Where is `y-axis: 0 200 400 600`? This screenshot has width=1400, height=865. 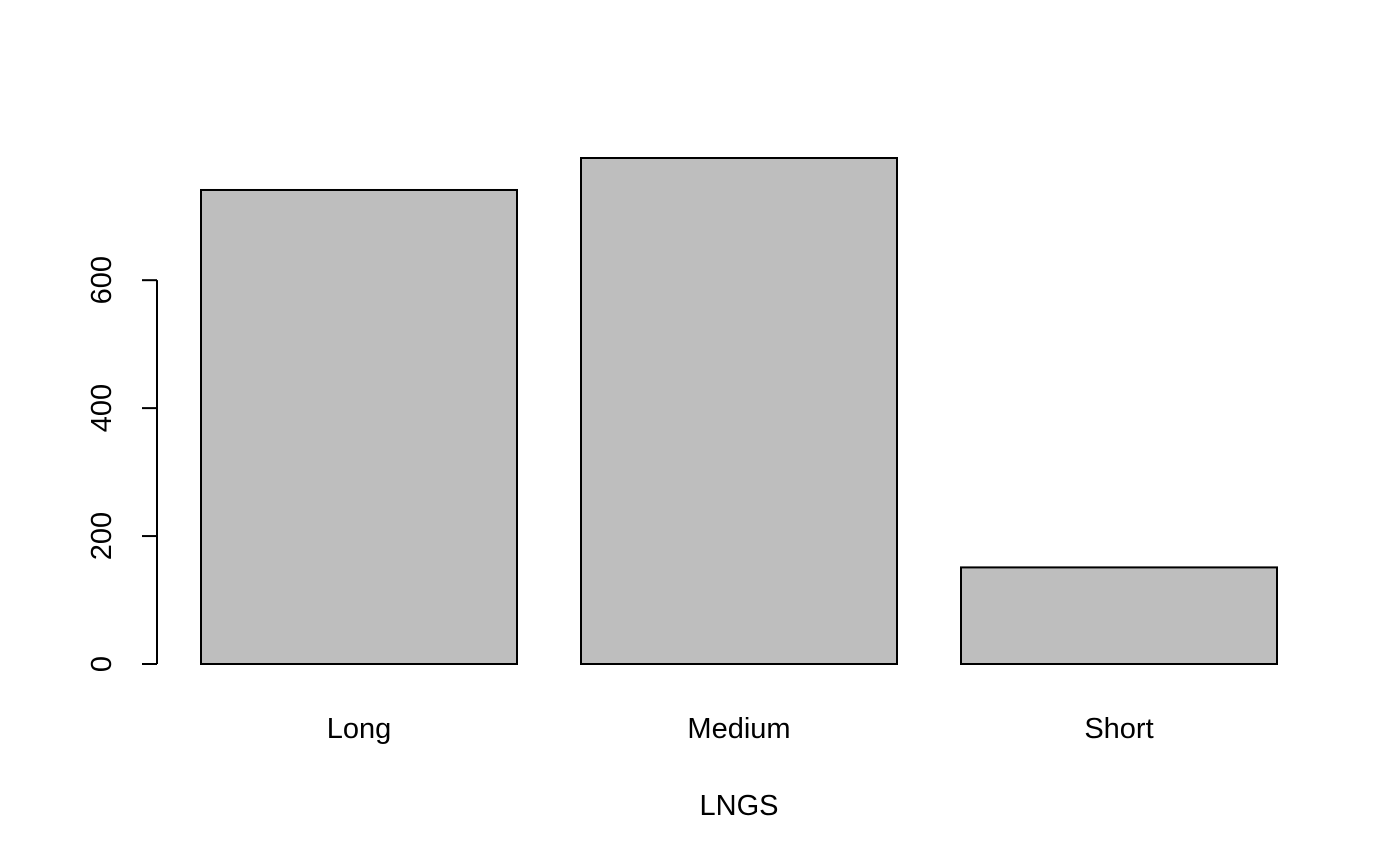 y-axis: 0 200 400 600 is located at coordinates (122, 464).